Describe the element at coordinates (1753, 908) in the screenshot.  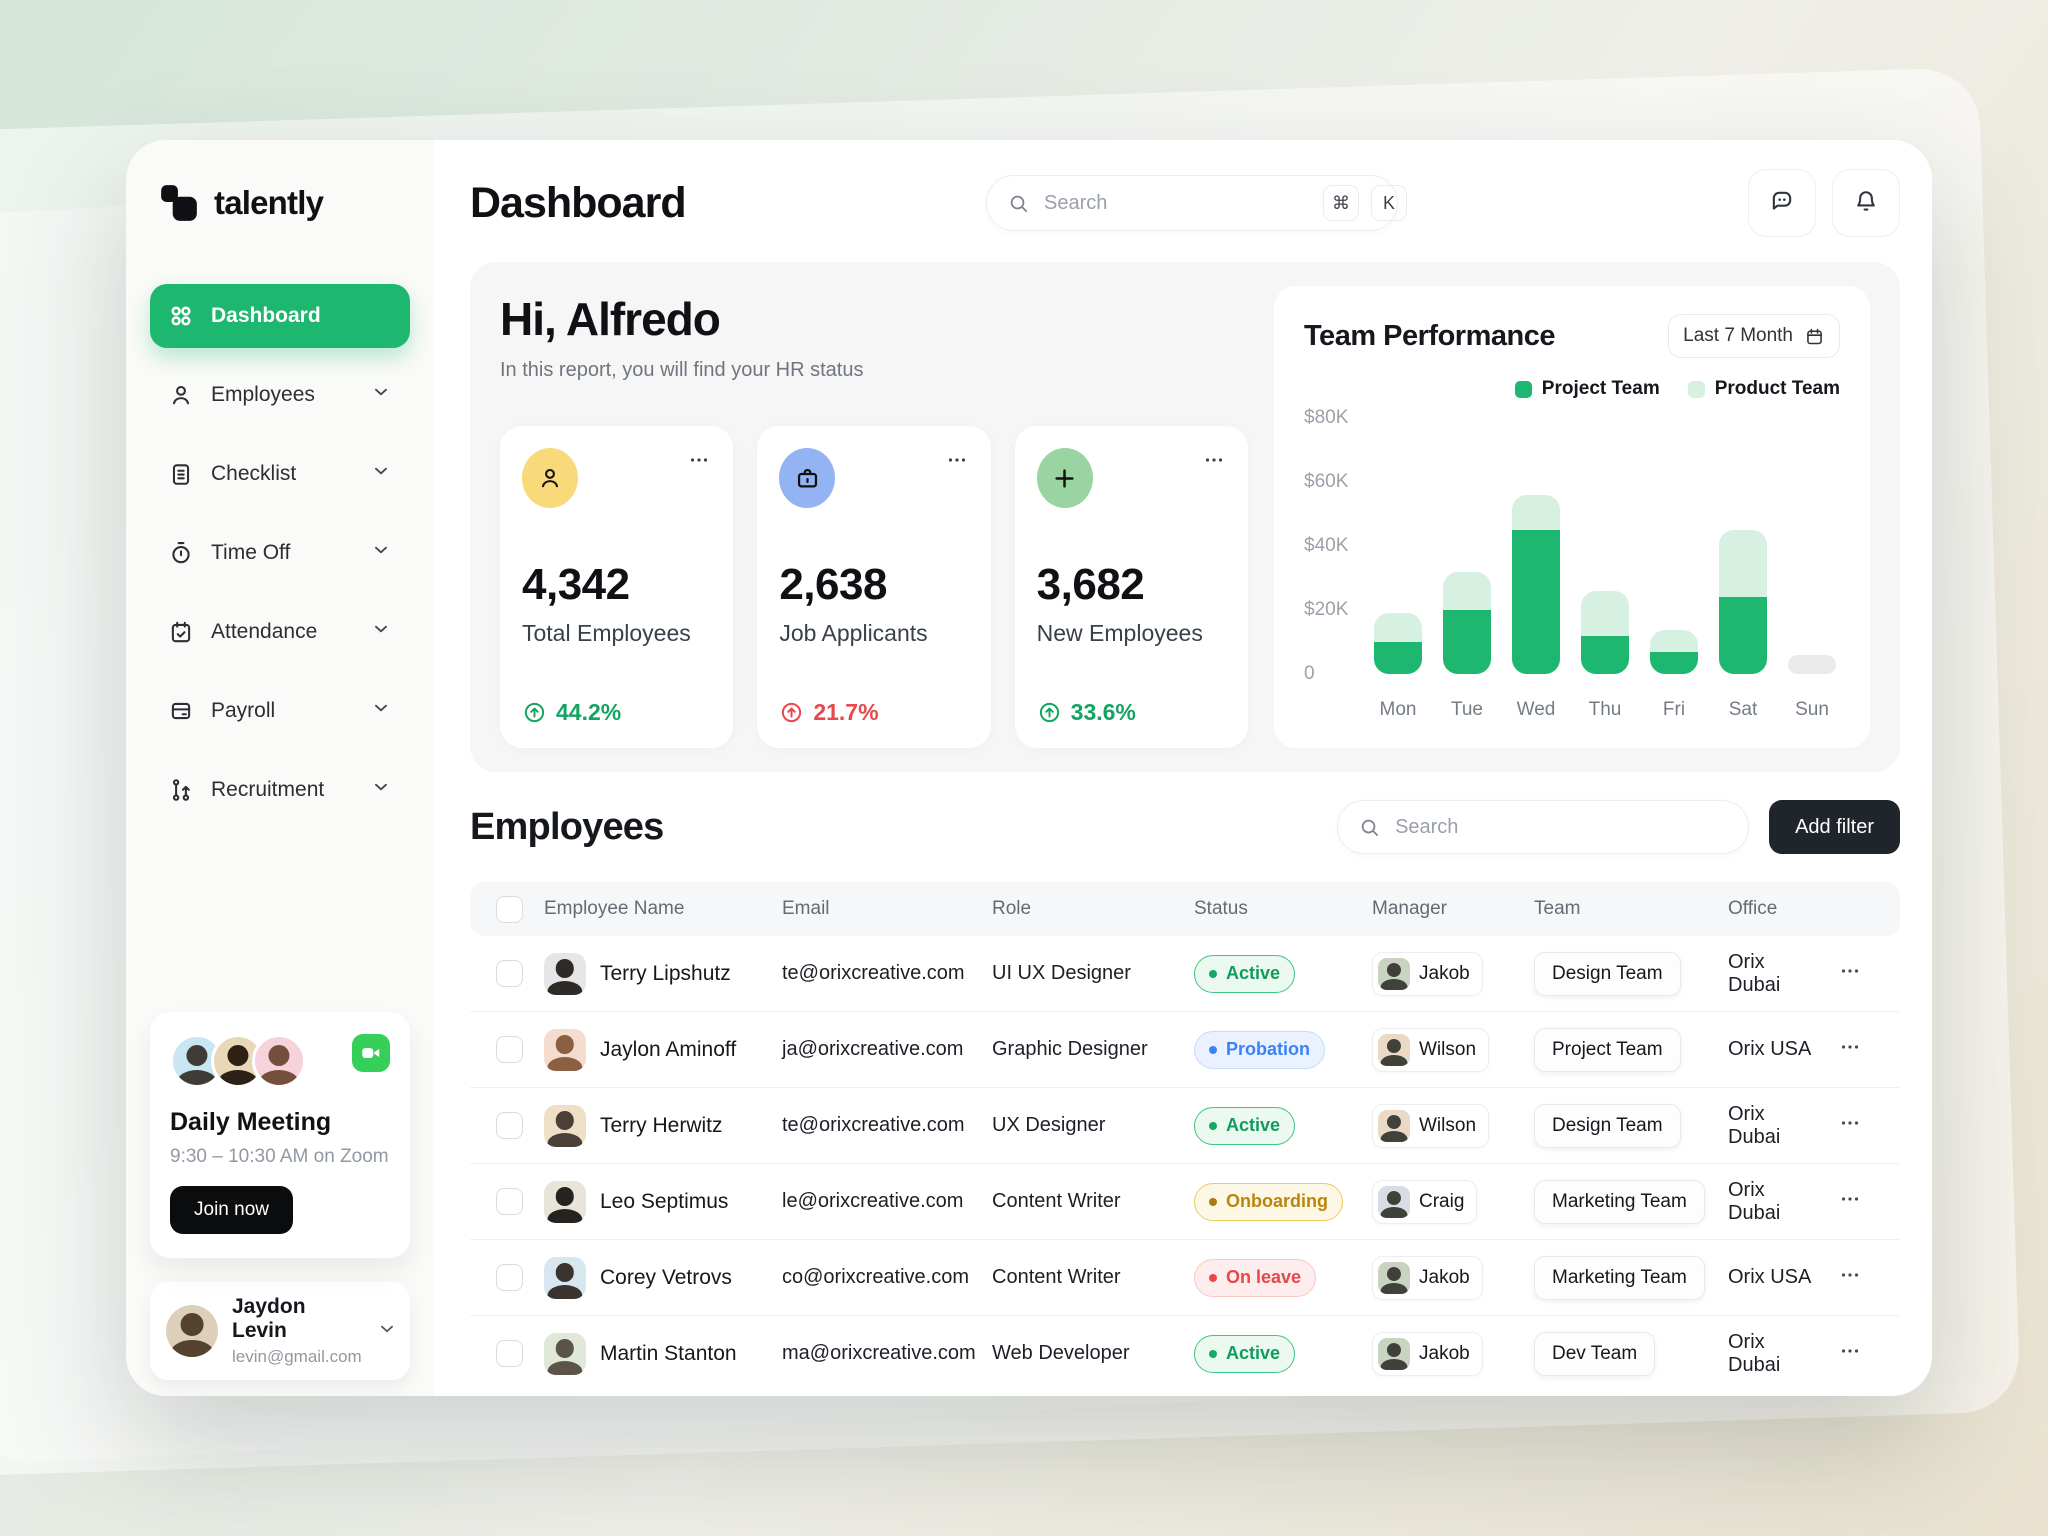
I see `column-header-office: Office` at that location.